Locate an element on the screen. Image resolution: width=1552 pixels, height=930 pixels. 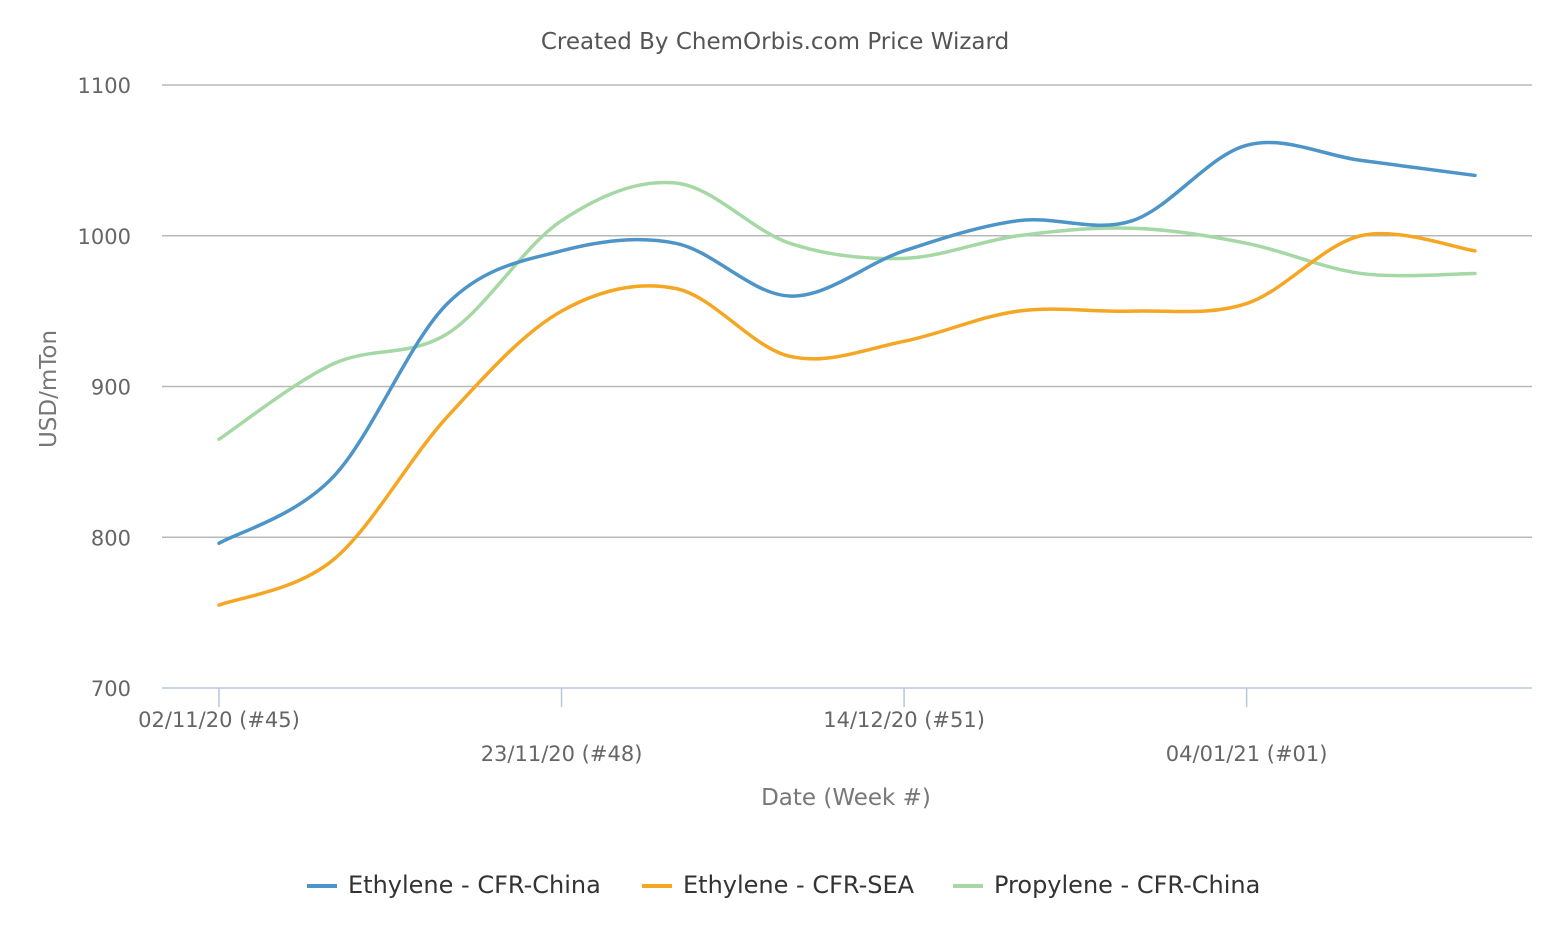
x-tick-label: 23/11/20 (#48) is located at coordinates (562, 754).